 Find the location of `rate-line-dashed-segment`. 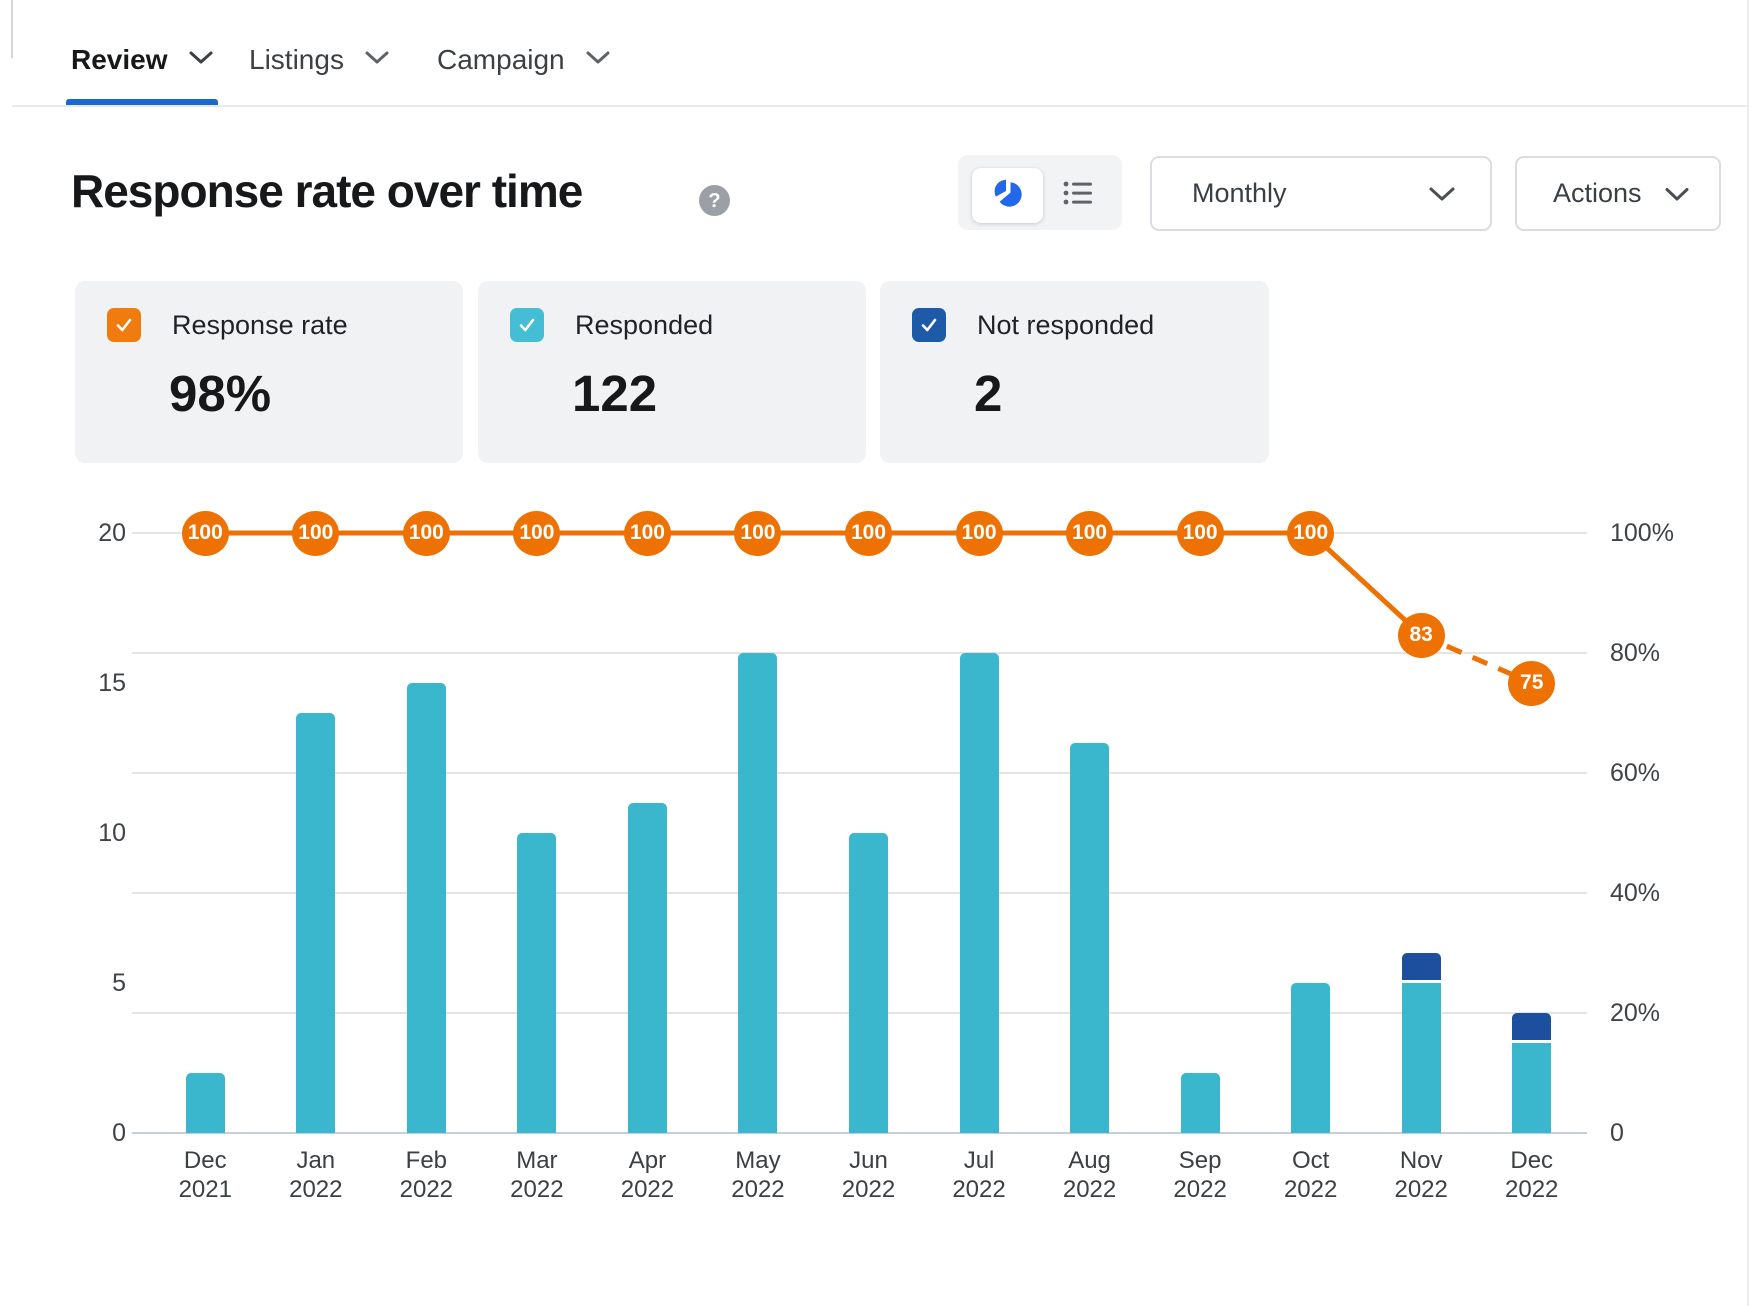

rate-line-dashed-segment is located at coordinates (1476, 659).